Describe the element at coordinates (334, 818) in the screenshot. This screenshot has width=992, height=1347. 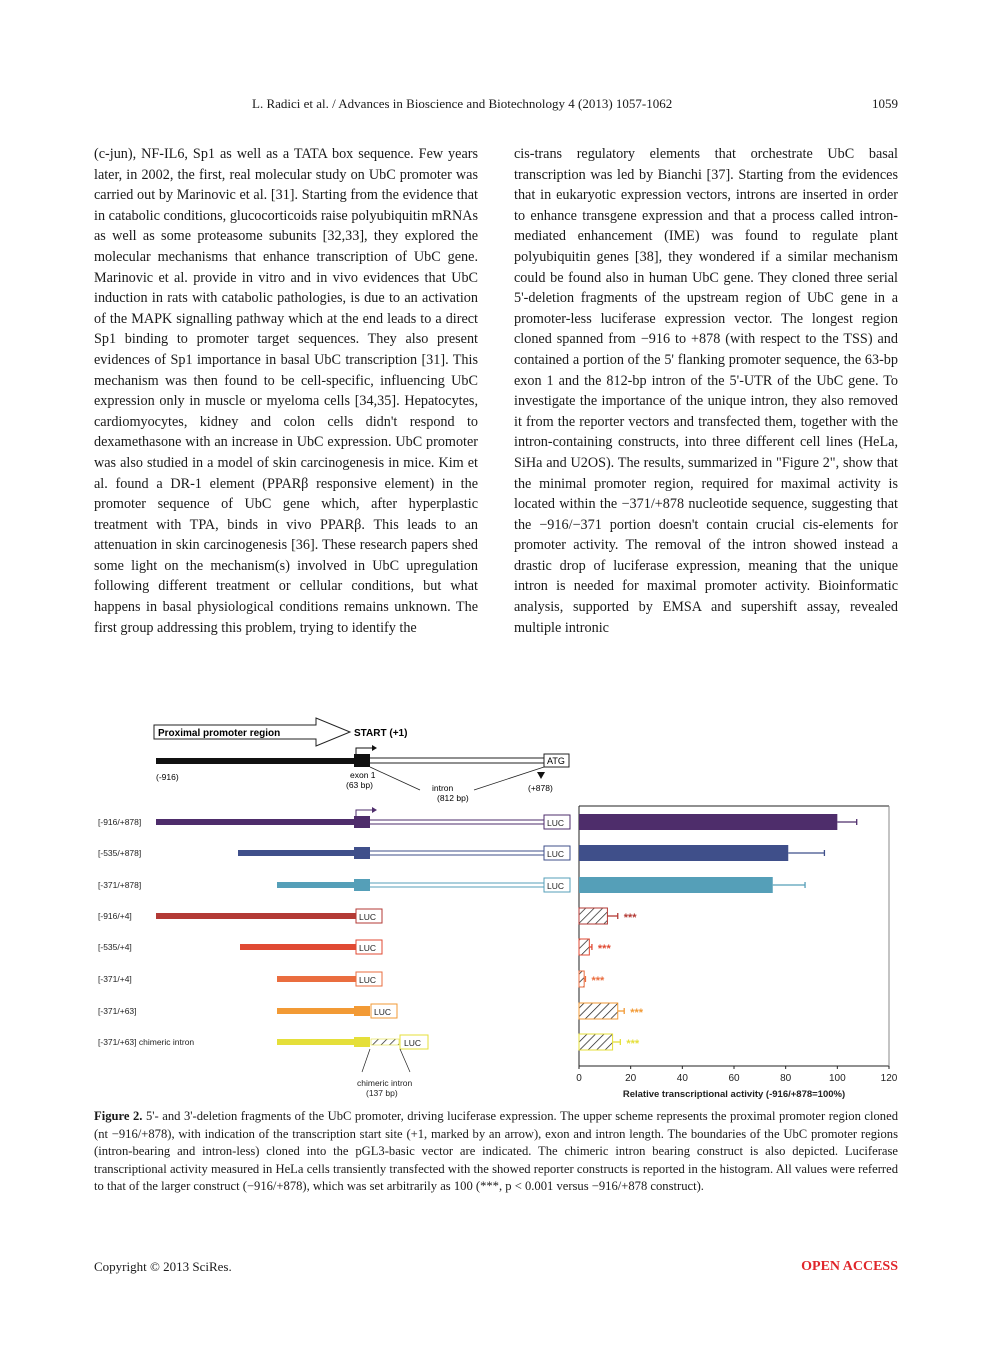
I see `construct-row: [-916/+878] LUC` at that location.